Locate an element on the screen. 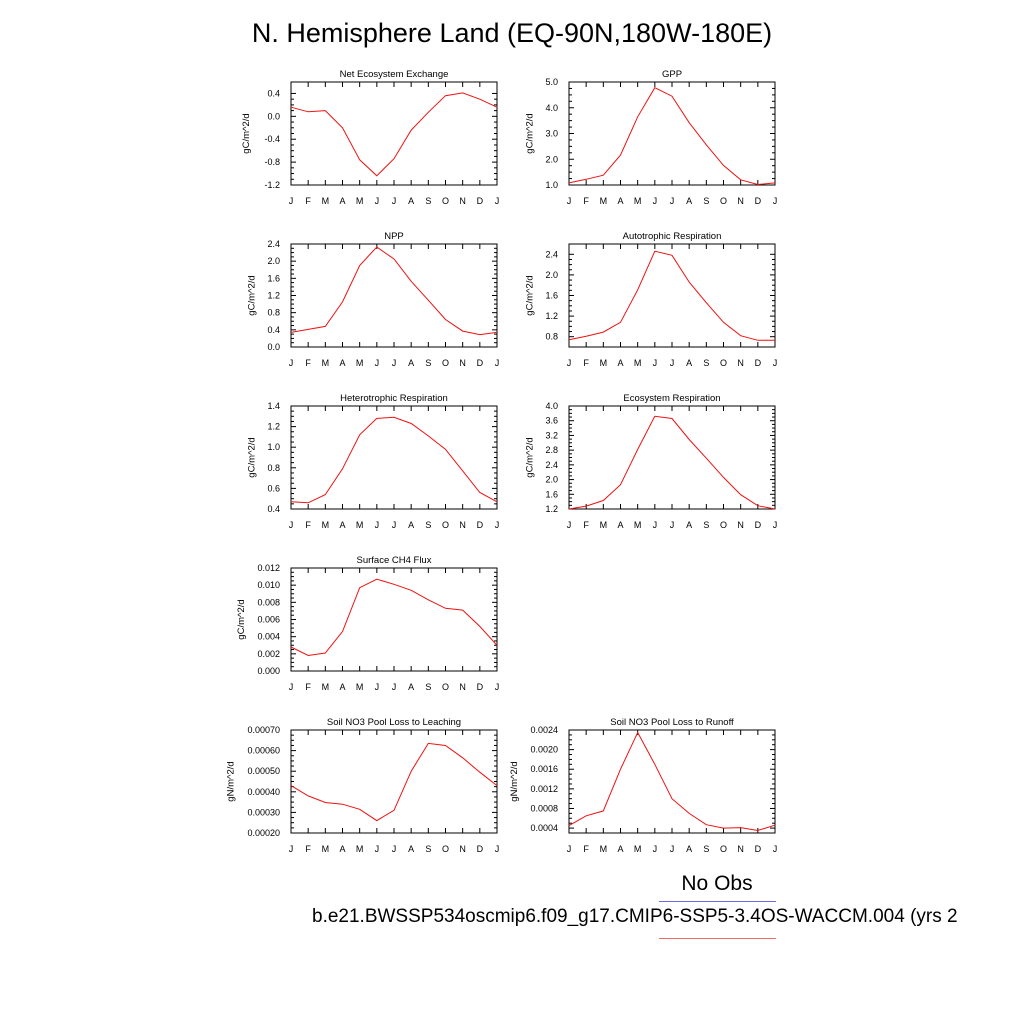 This screenshot has width=1024, height=1024. y-tick-label: 0.0008 is located at coordinates (544, 808).